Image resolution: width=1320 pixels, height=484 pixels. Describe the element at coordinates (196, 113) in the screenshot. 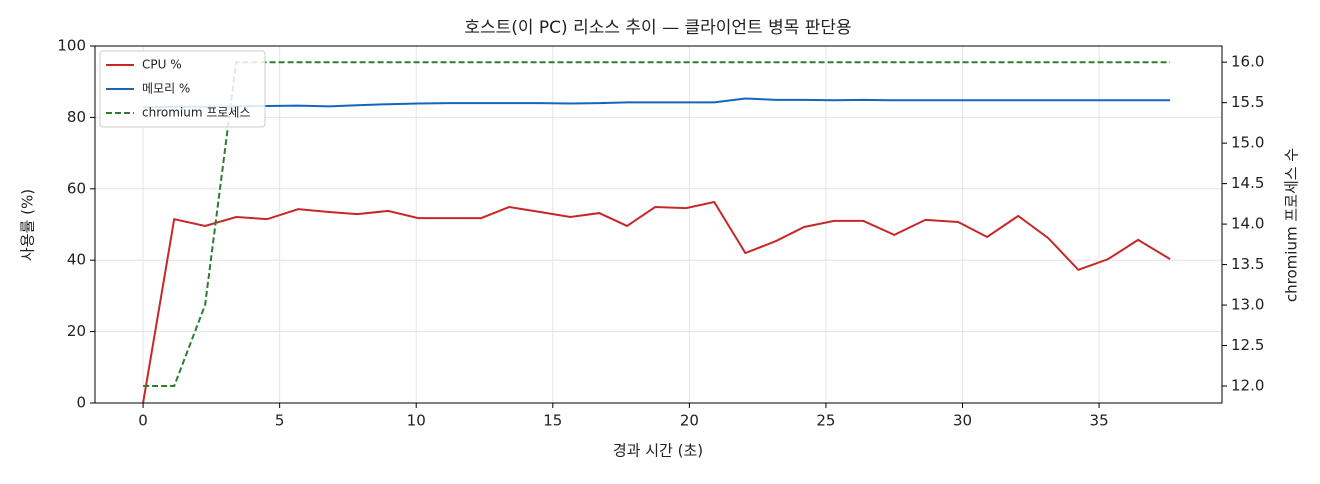

I see `legend-label: chromium 프로세스` at that location.